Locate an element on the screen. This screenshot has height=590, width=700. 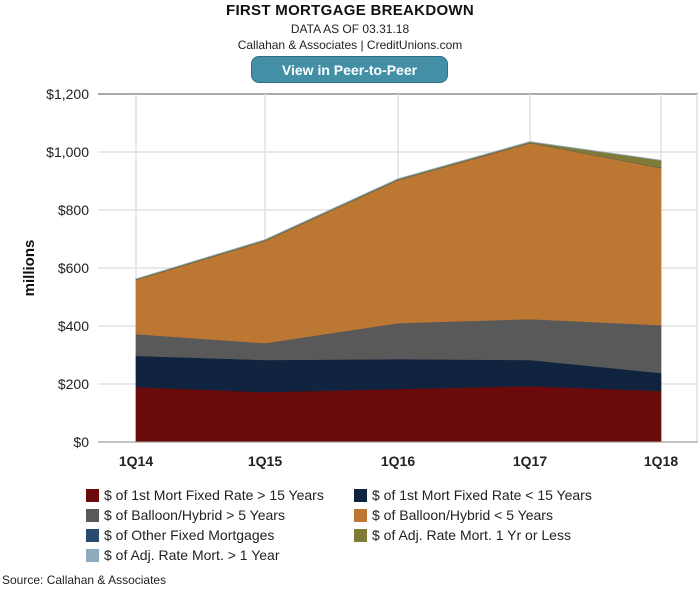
y-tick-label: $1,000 is located at coordinates (67, 152).